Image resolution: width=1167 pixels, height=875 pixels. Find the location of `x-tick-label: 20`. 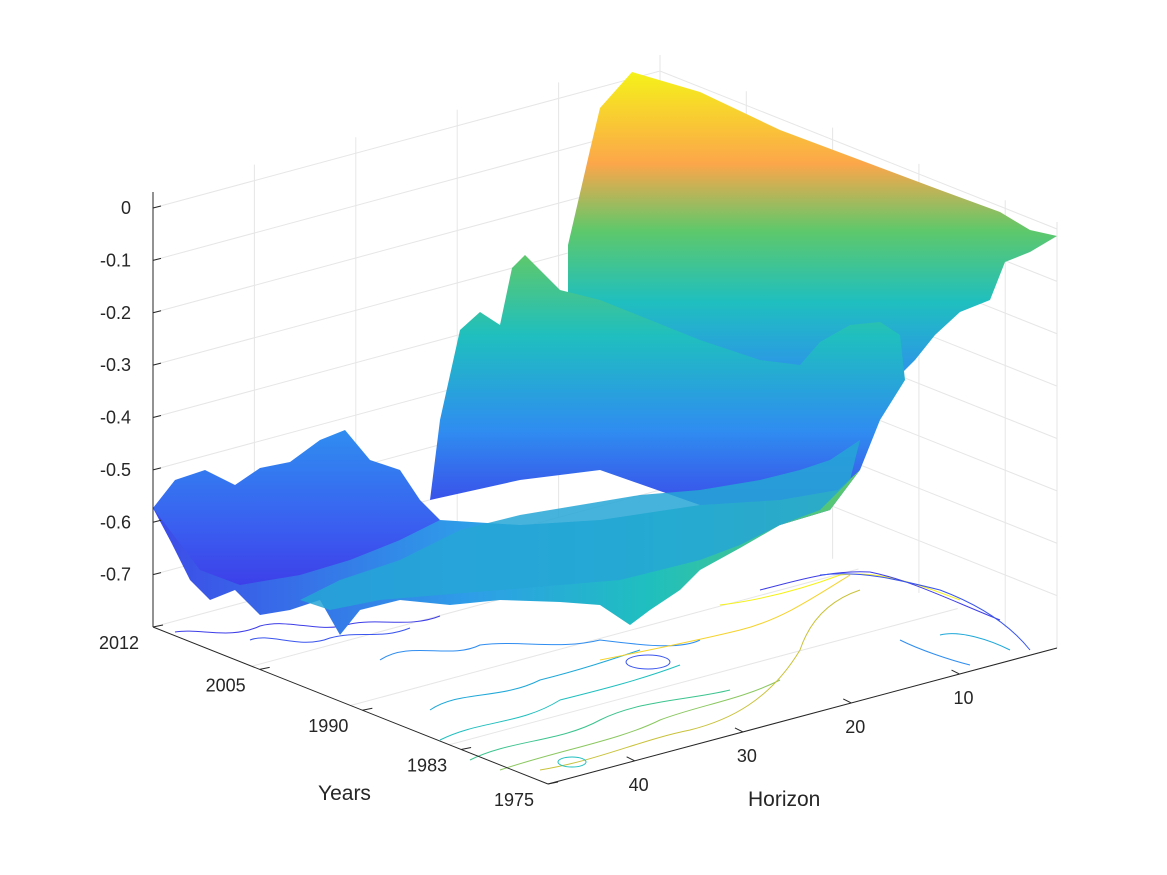

x-tick-label: 20 is located at coordinates (855, 727).